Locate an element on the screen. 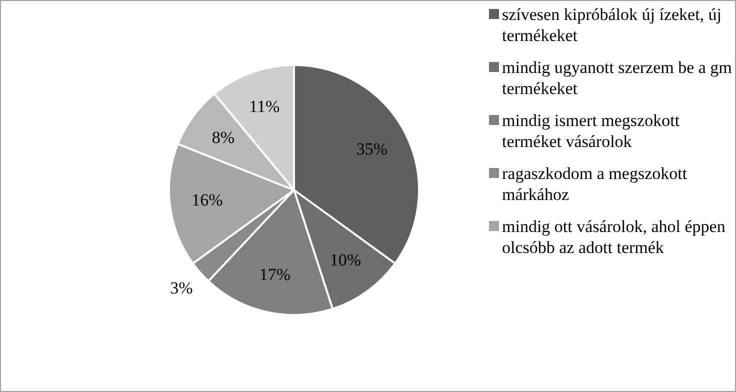 This screenshot has width=736, height=392. legend-label: mindig ugyanott szerzem be a gm termékeket is located at coordinates (617, 78).